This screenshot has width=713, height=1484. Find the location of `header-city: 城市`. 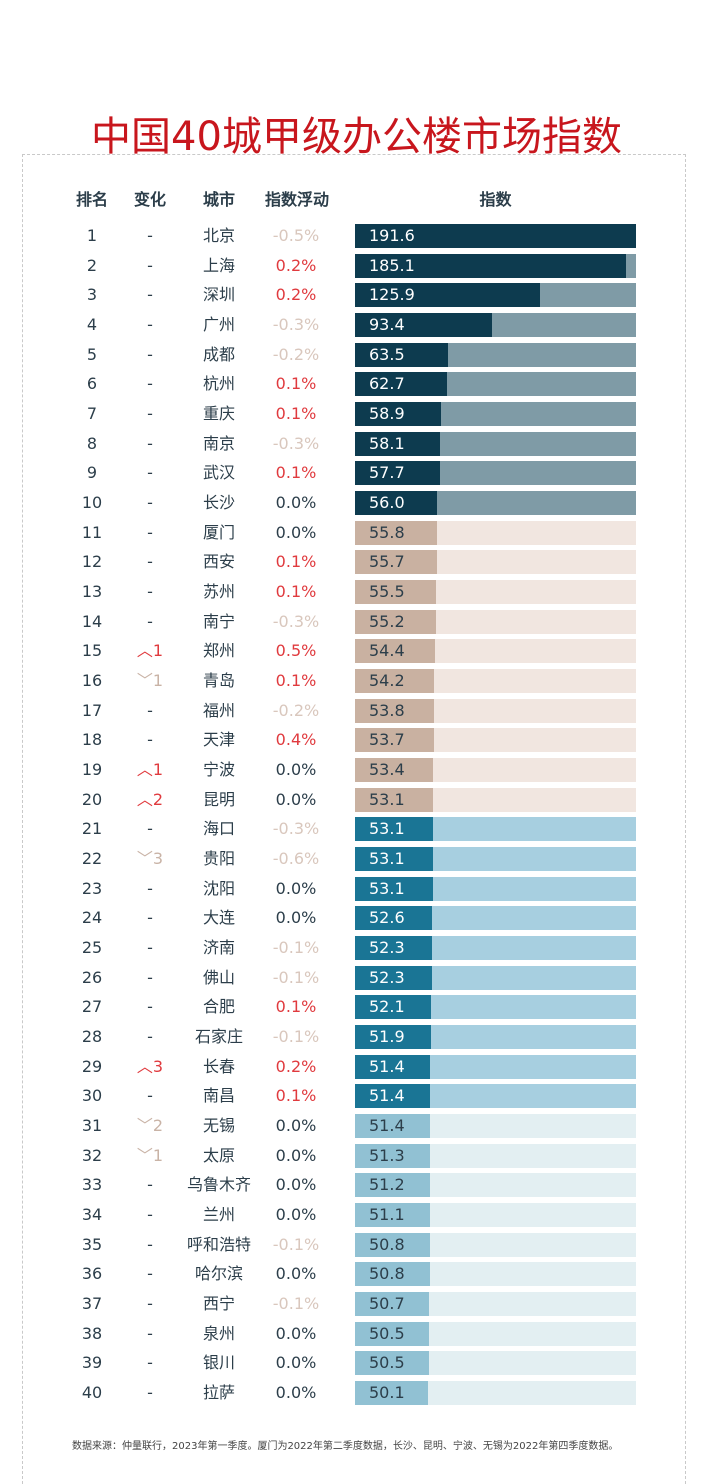

header-city: 城市 is located at coordinates (218, 199).